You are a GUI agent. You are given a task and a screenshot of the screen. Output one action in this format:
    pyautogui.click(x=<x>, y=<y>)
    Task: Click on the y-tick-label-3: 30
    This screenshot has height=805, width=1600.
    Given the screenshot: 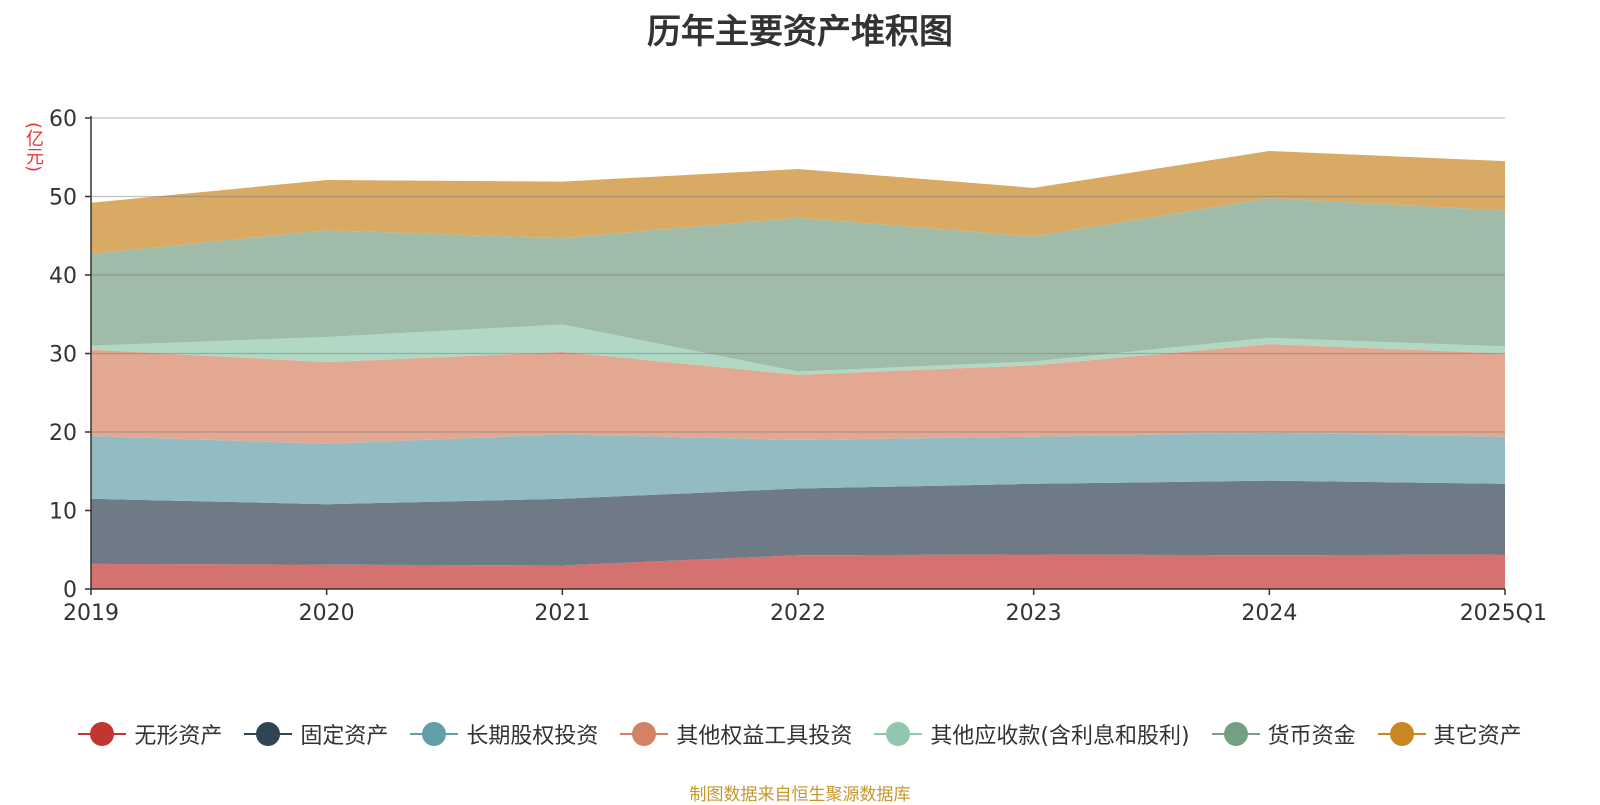 What is the action you would take?
    pyautogui.click(x=63, y=355)
    